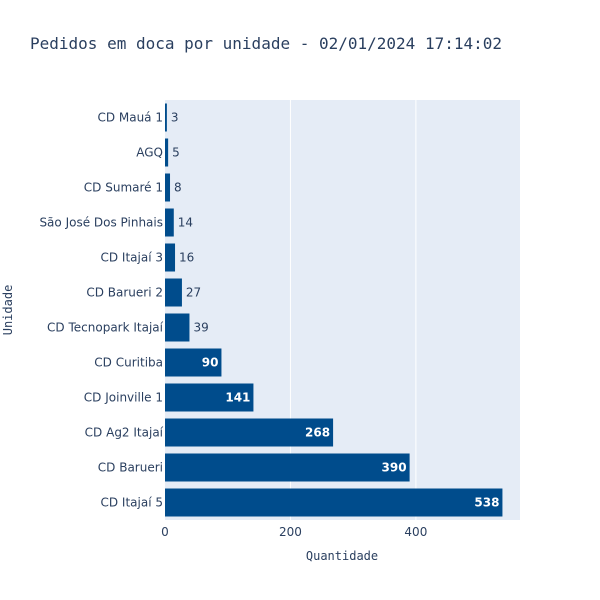 Image resolution: width=600 pixels, height=600 pixels. What do you see at coordinates (123, 188) in the screenshot?
I see `y-tick-label: CD Sumaré 1` at bounding box center [123, 188].